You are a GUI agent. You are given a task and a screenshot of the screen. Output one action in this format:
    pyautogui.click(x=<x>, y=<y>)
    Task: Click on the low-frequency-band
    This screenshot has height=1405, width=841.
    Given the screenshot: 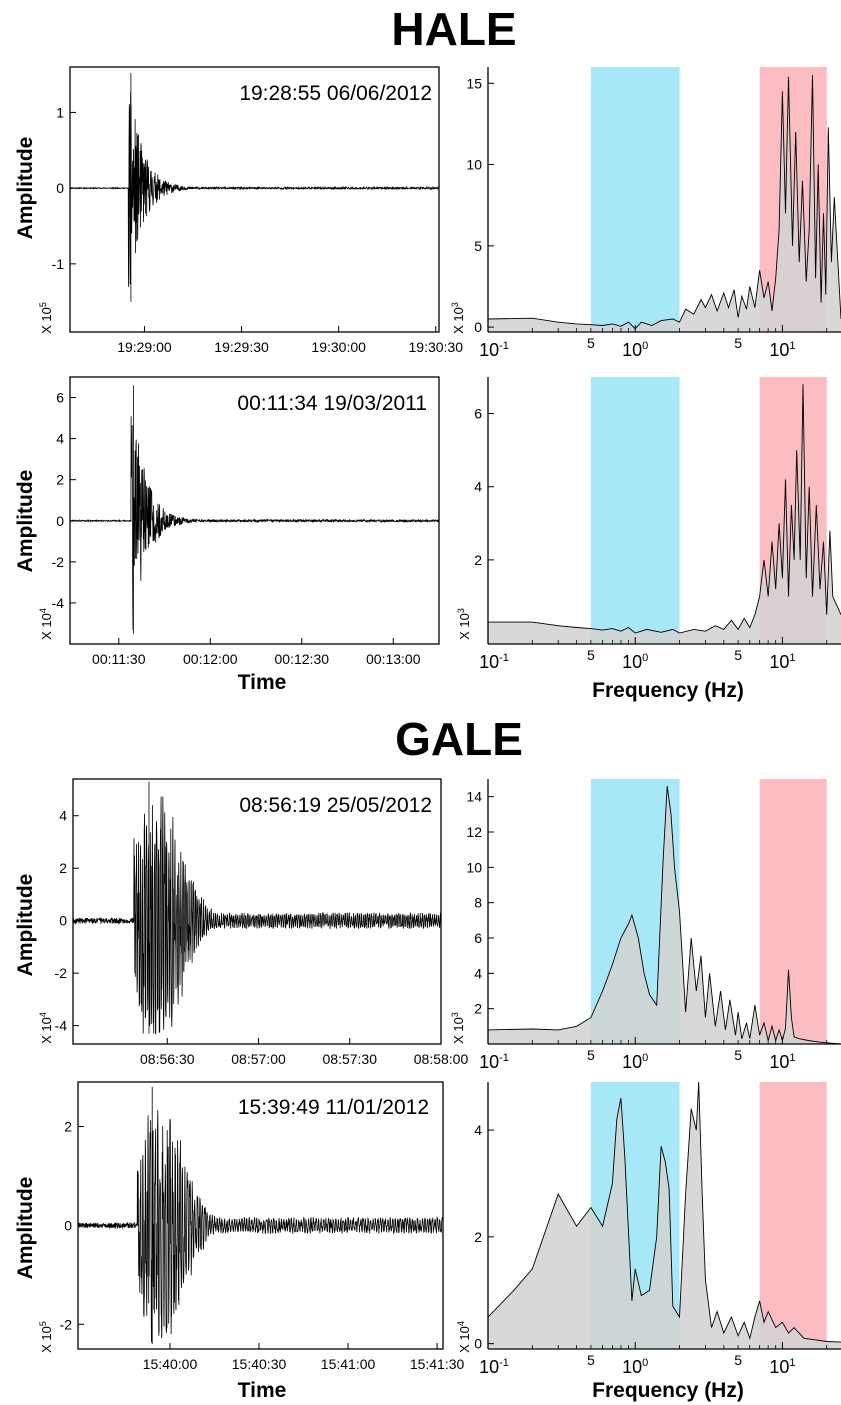 What is the action you would take?
    pyautogui.click(x=635, y=510)
    